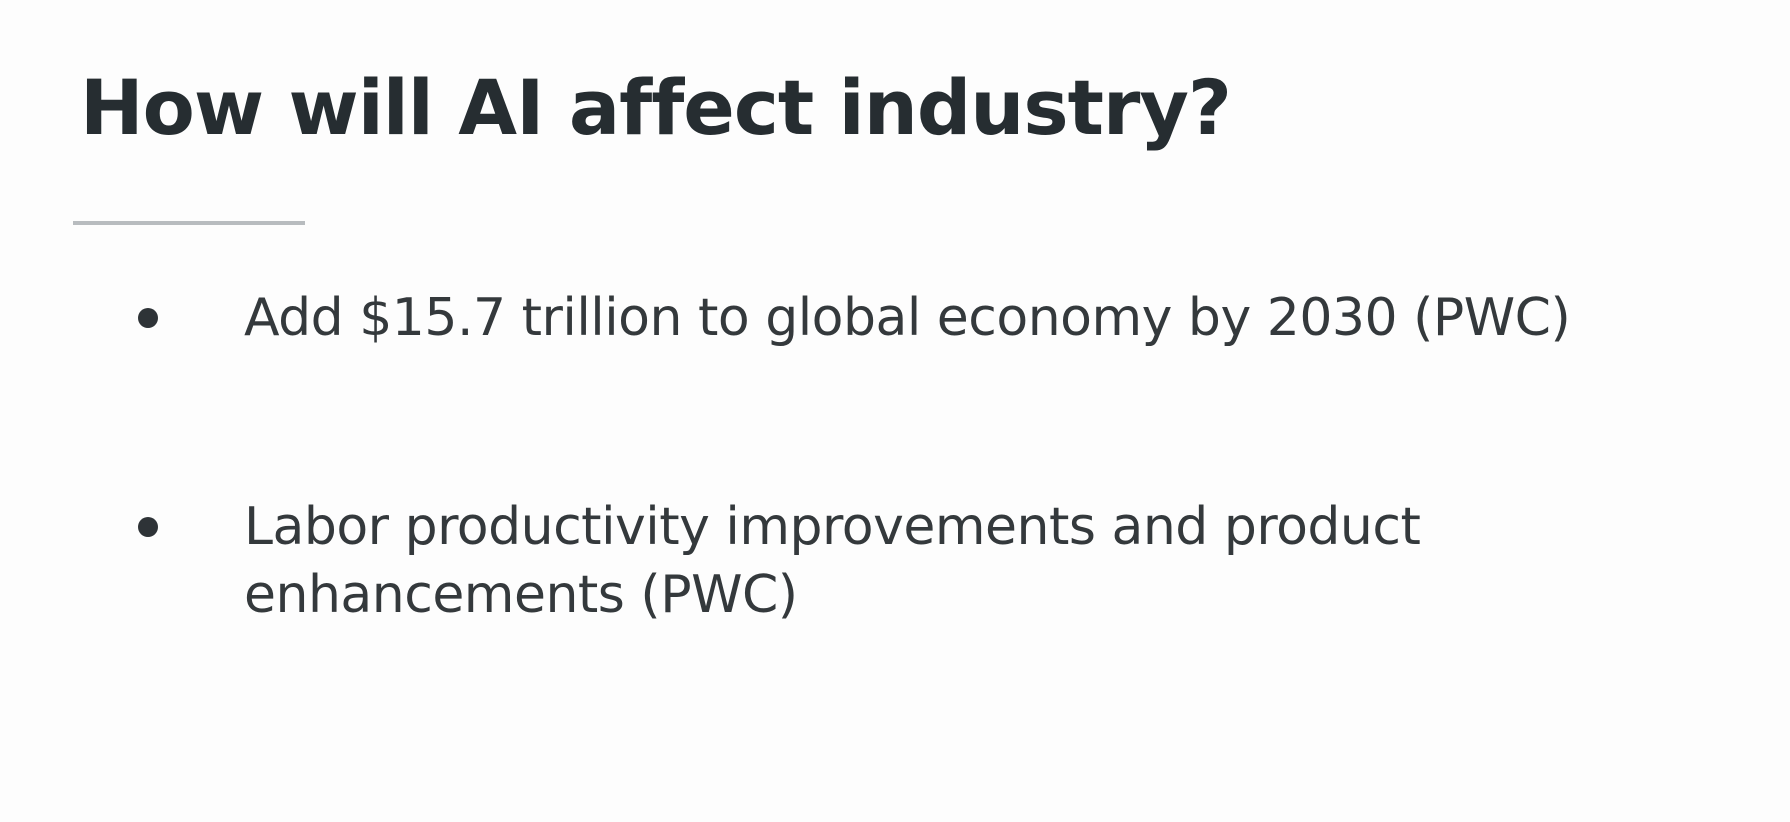 The height and width of the screenshot is (822, 1790). I want to click on slide-title: How will AI affect industry?, so click(656, 107).